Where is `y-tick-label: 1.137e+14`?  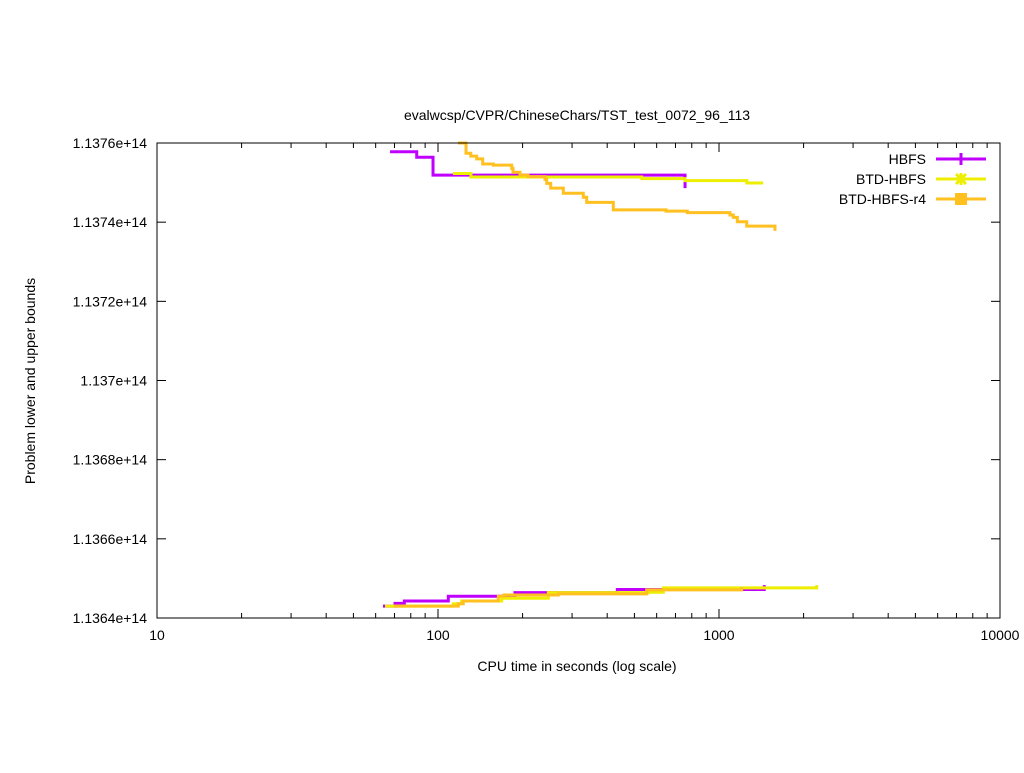
y-tick-label: 1.137e+14 is located at coordinates (113, 381).